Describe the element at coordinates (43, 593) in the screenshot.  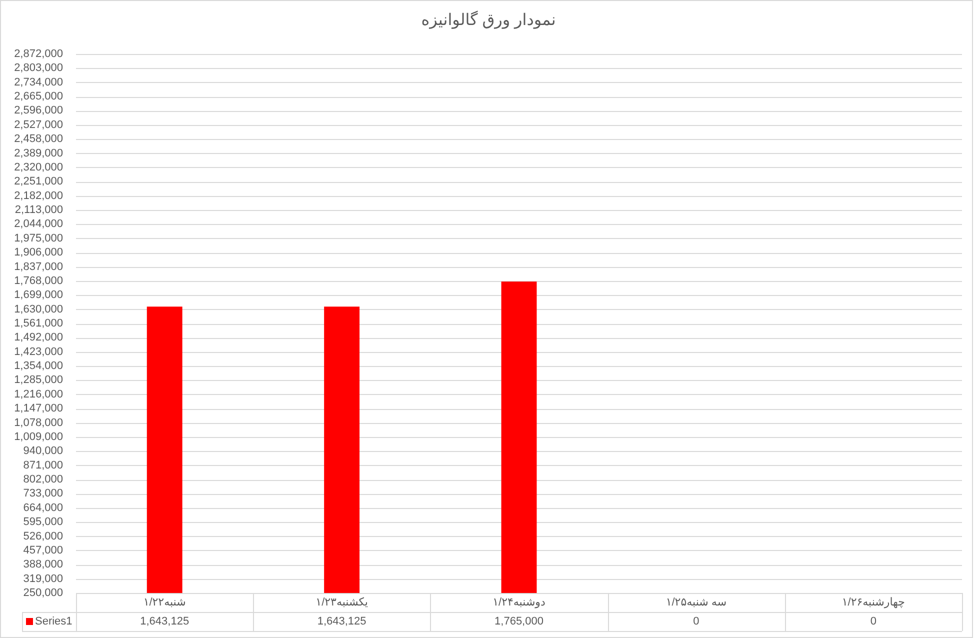
I see `y-tick-label: 250,000` at that location.